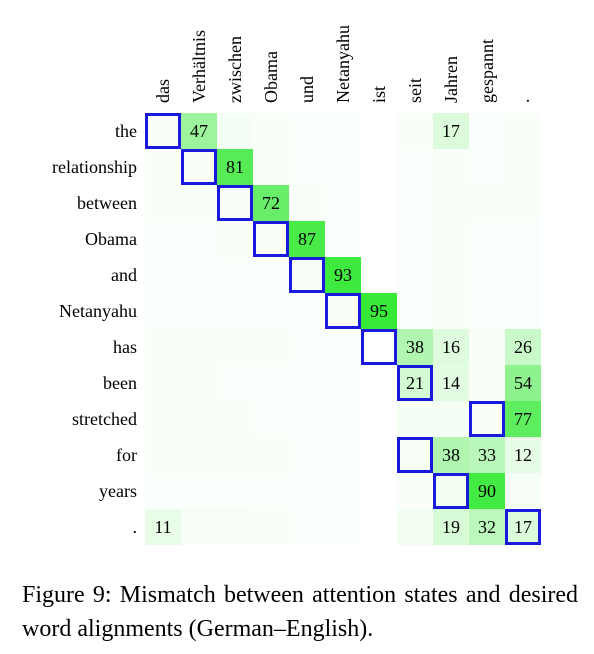 The height and width of the screenshot is (654, 594). What do you see at coordinates (199, 66) in the screenshot?
I see `column-label: Verhältnis` at bounding box center [199, 66].